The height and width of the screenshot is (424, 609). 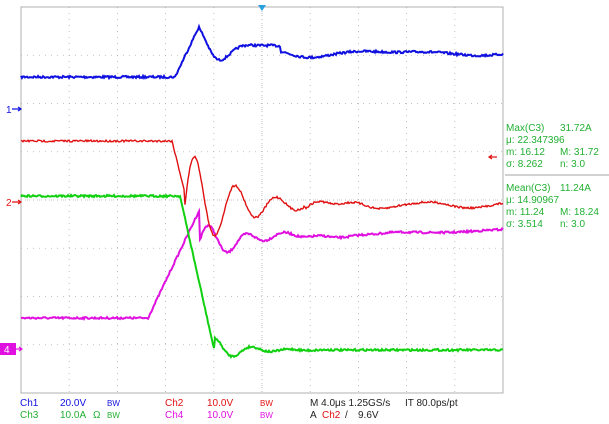 What do you see at coordinates (350, 403) in the screenshot?
I see `timebase-readout: M 4.0μs 1.25GS/s` at bounding box center [350, 403].